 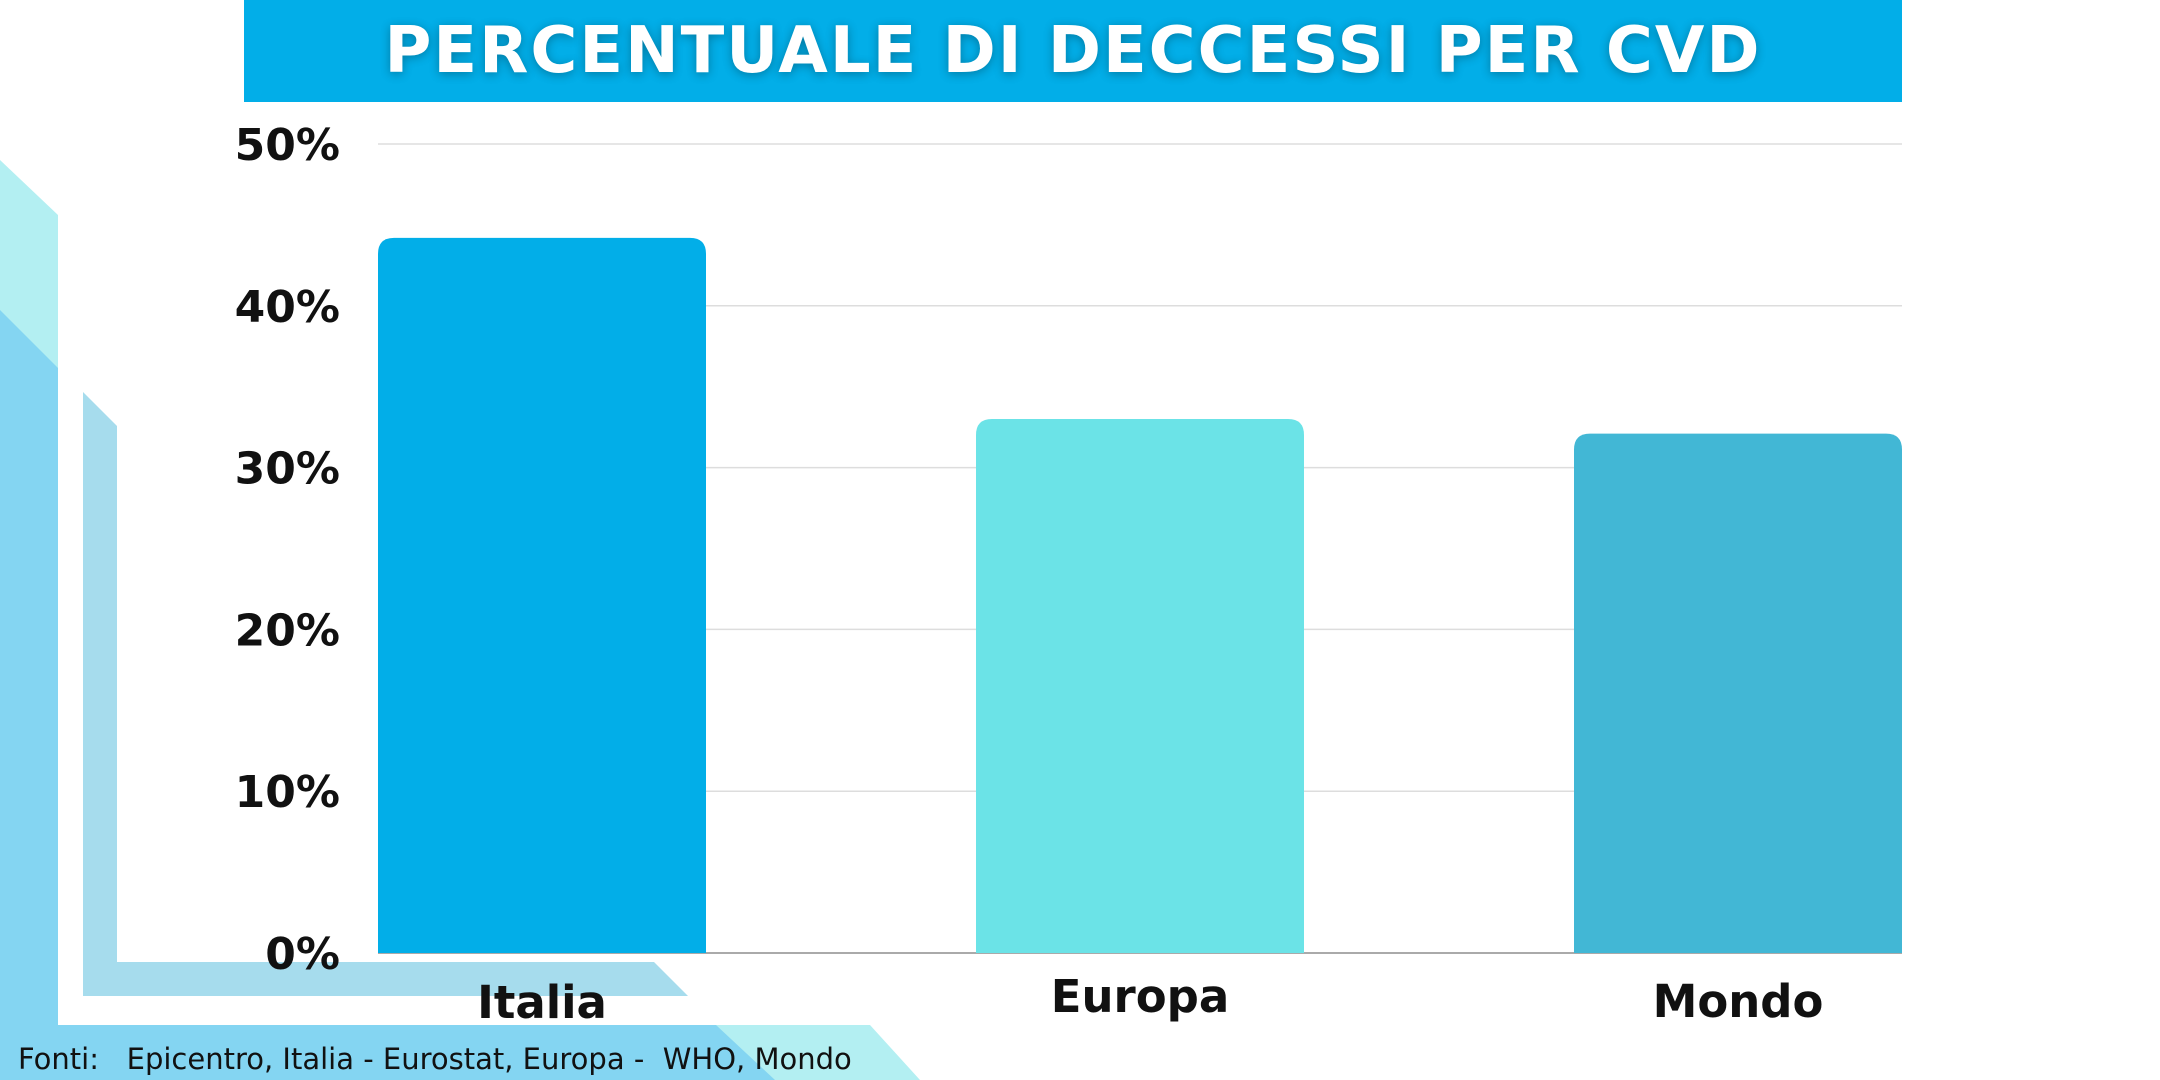 What do you see at coordinates (287, 469) in the screenshot?
I see `y-tick-label: 30%` at bounding box center [287, 469].